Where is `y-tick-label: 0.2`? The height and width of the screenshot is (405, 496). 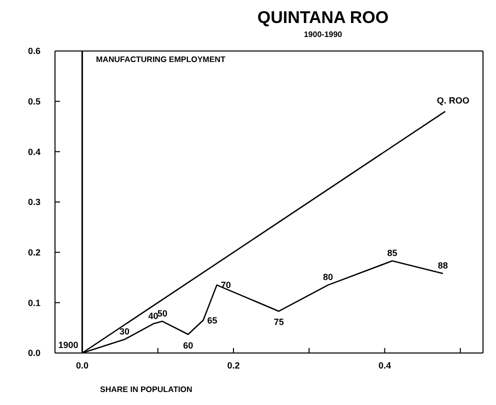
y-tick-label: 0.2 is located at coordinates (34, 253).